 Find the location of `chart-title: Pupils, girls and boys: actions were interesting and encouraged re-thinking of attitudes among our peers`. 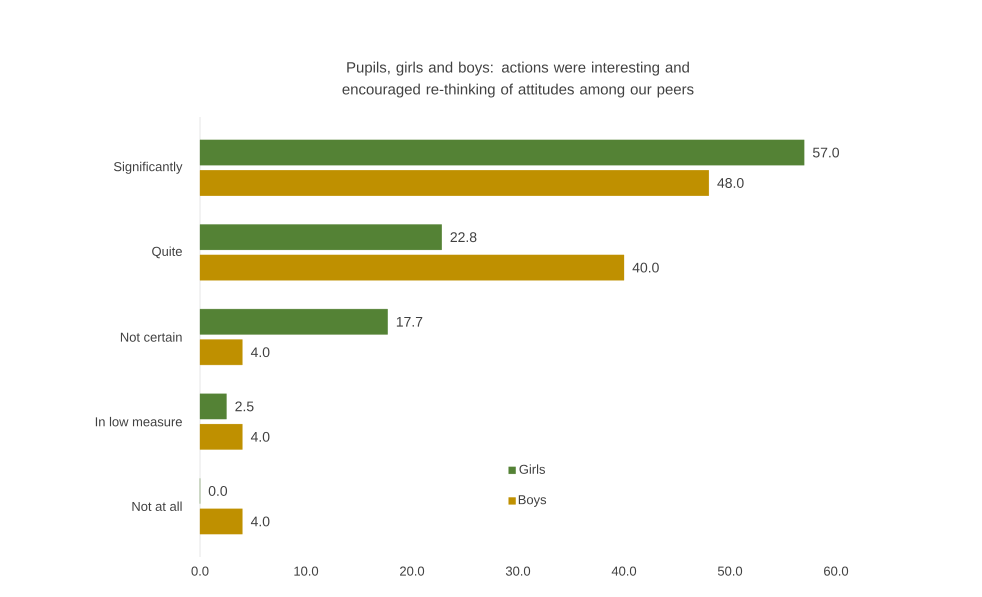

chart-title: Pupils, girls and boys: actions were interesting and encouraged re-thinking of attitudes among our peers is located at coordinates (518, 80).